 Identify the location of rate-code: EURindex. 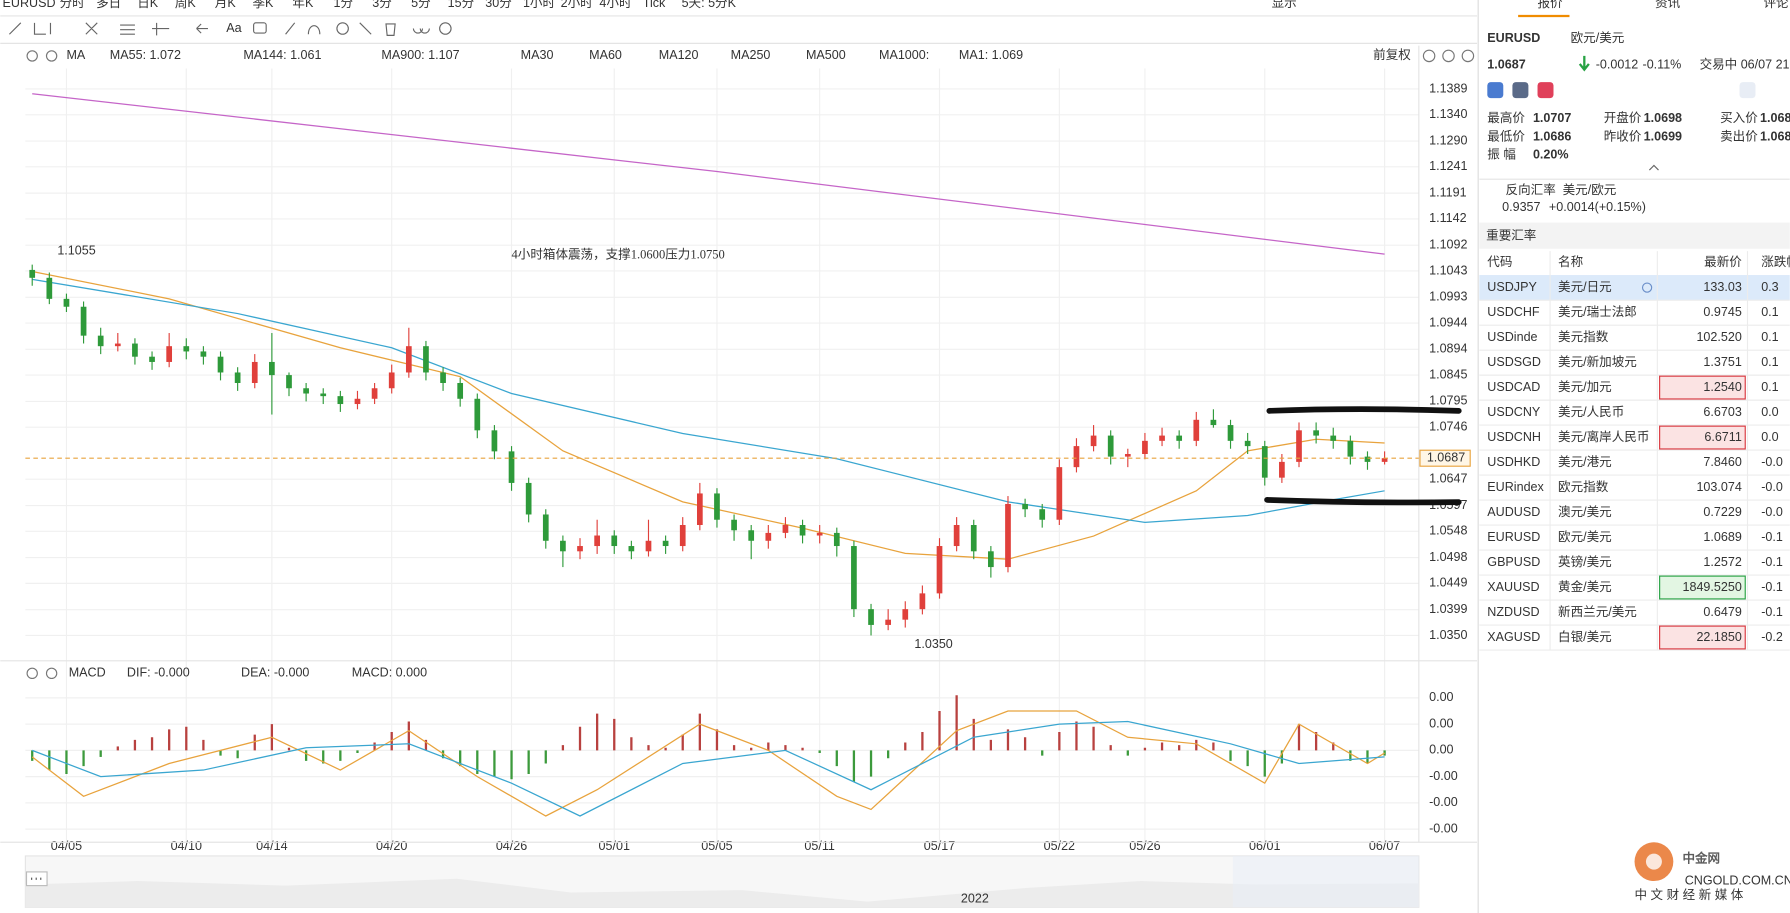
(1515, 487).